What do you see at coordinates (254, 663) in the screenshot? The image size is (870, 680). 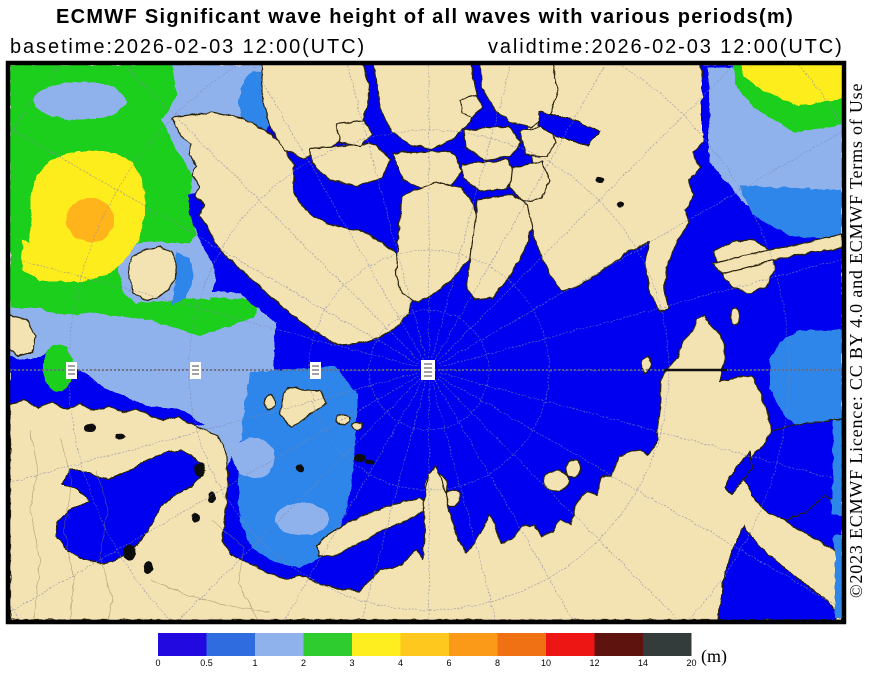 I see `svg-text: 1` at bounding box center [254, 663].